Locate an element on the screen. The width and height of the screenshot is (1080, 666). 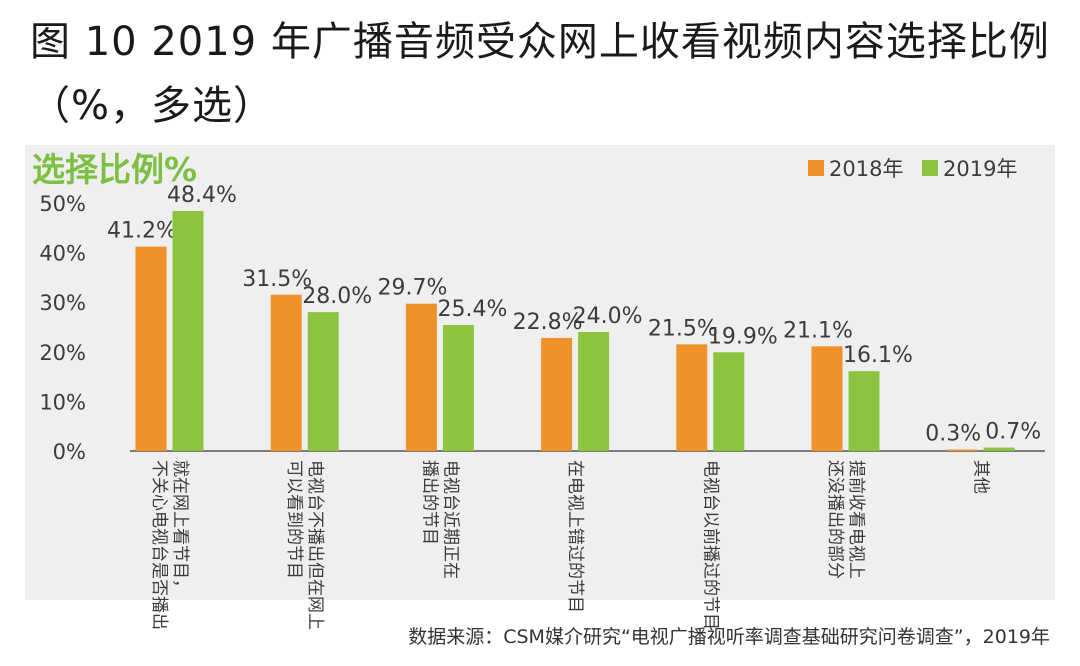
category-label: 其他 is located at coordinates (981, 477).